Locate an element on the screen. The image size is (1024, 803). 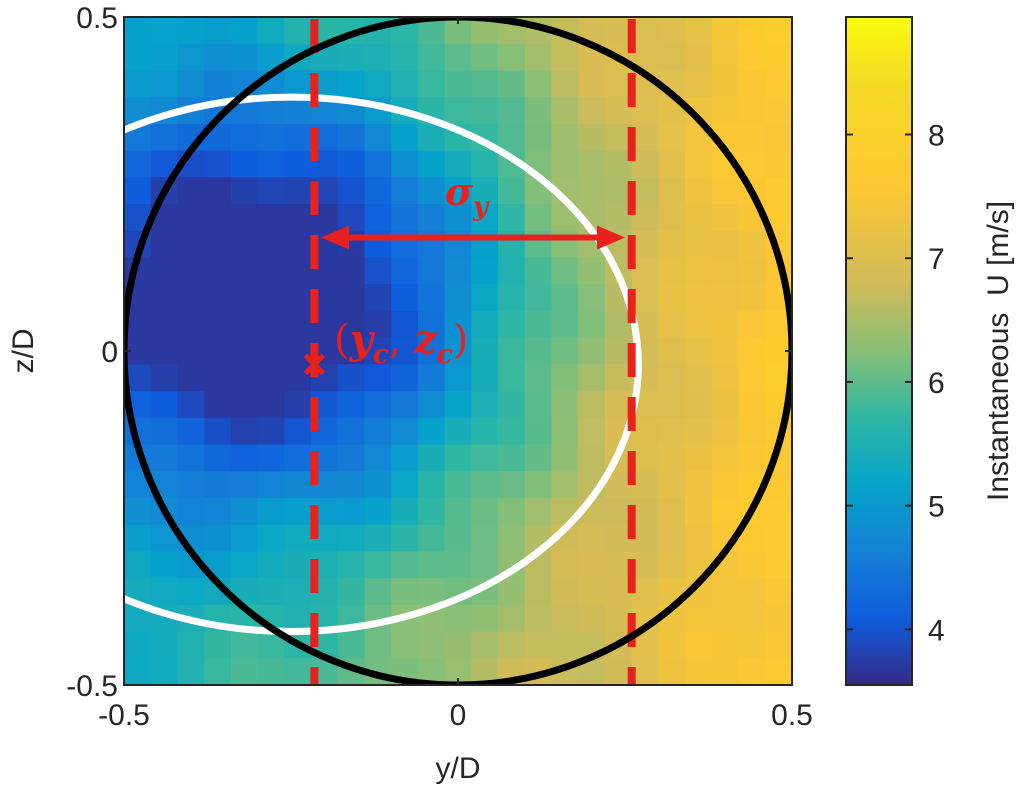
colorbar-label: Instantaneous U [m/s] is located at coordinates (998, 351).